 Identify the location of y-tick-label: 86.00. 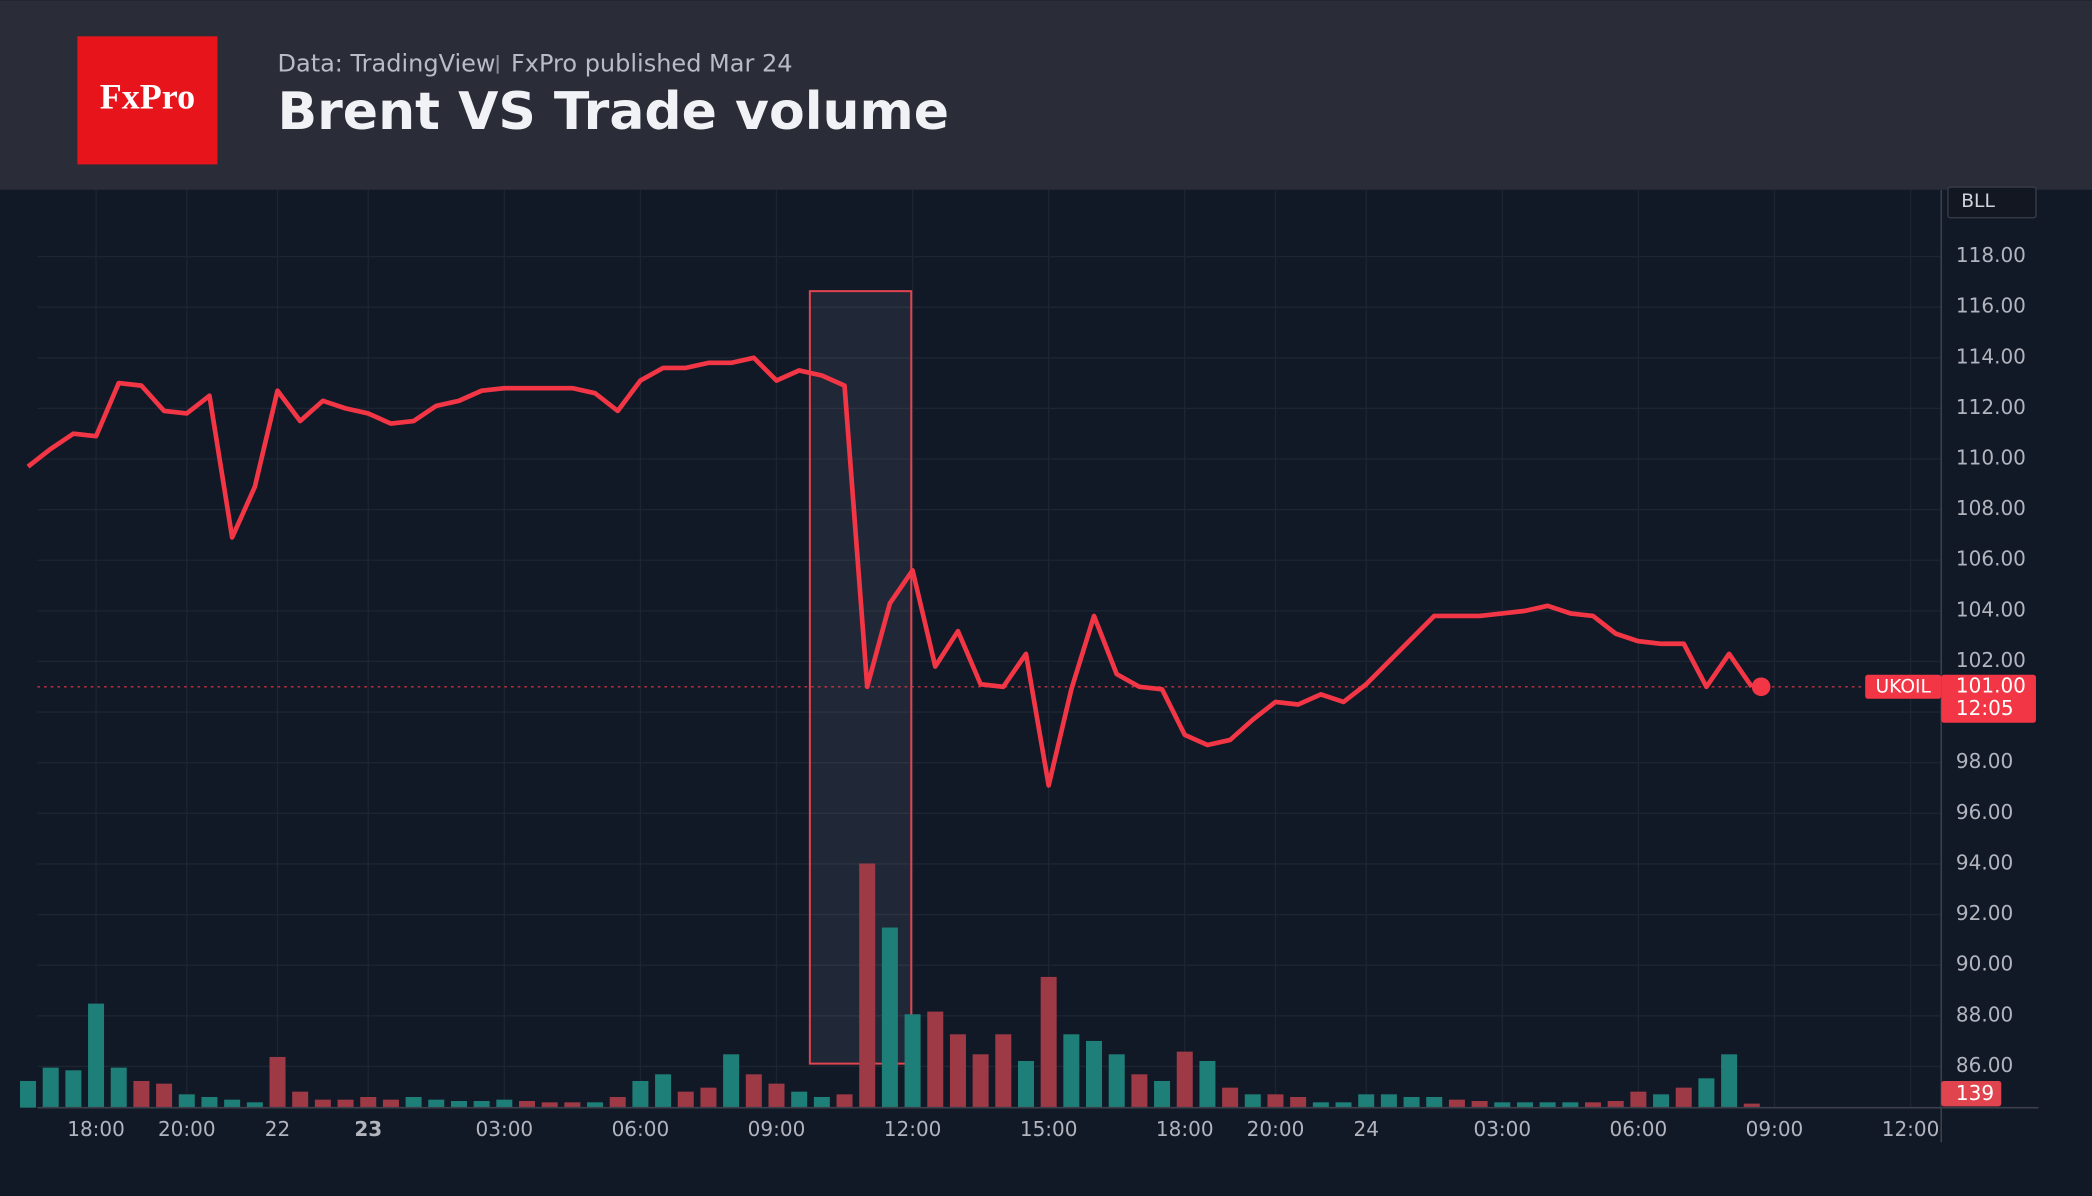
(1984, 1065).